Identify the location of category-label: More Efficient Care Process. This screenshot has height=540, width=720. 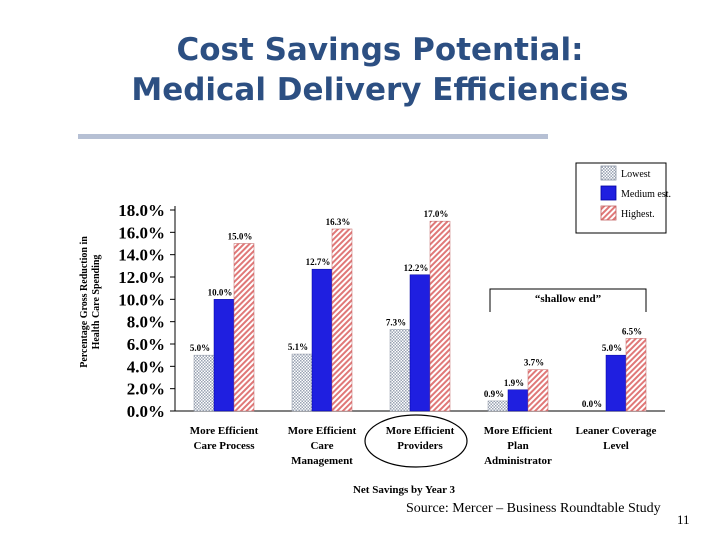
(224, 438).